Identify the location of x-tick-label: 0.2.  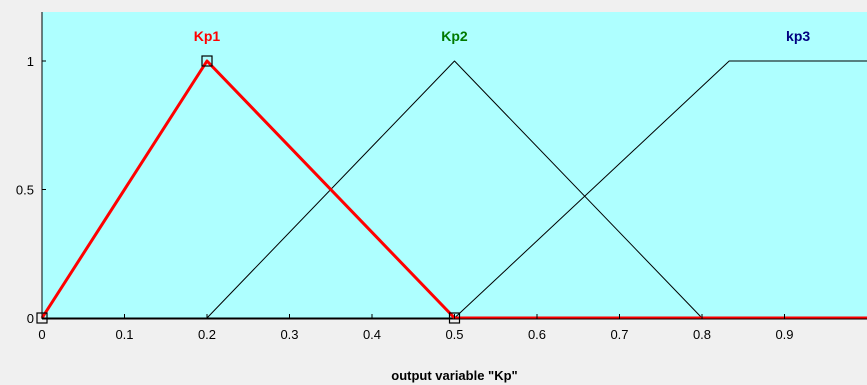
(207, 334).